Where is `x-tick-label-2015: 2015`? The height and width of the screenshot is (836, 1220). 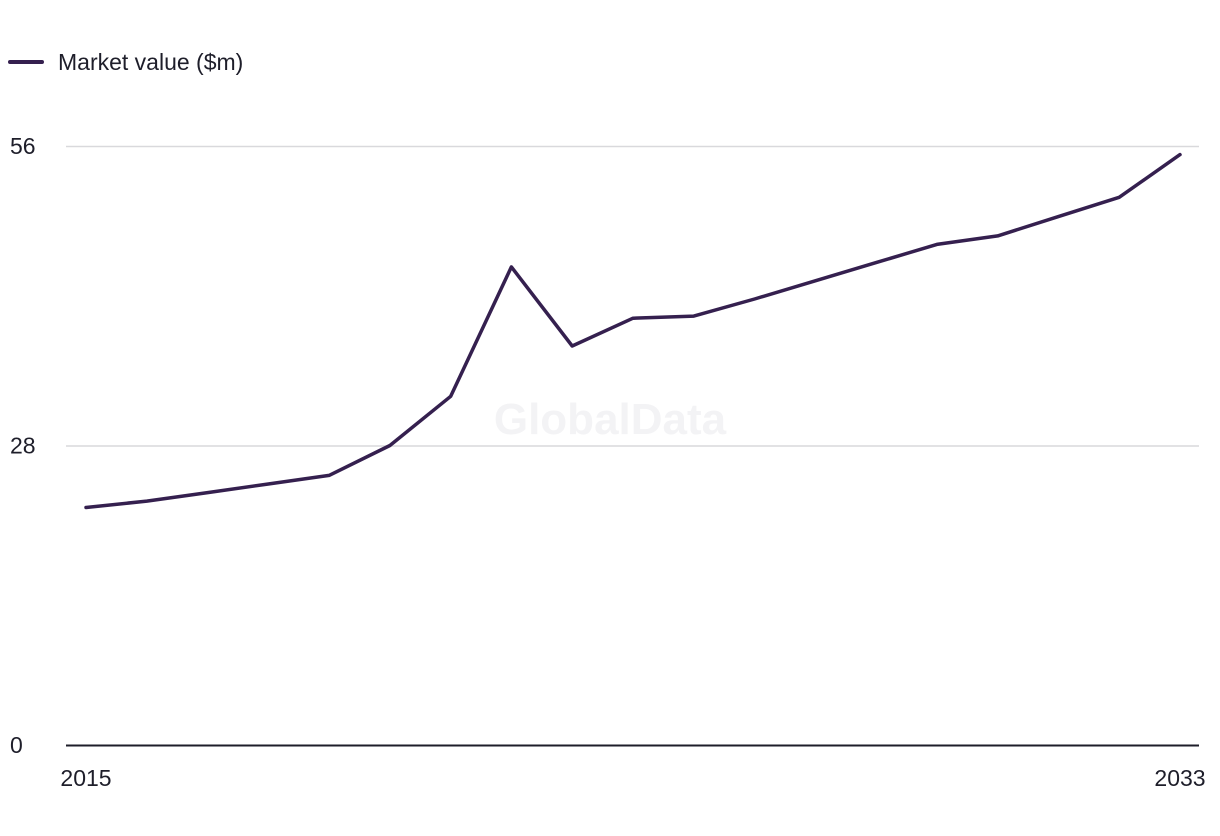
x-tick-label-2015: 2015 is located at coordinates (85, 778).